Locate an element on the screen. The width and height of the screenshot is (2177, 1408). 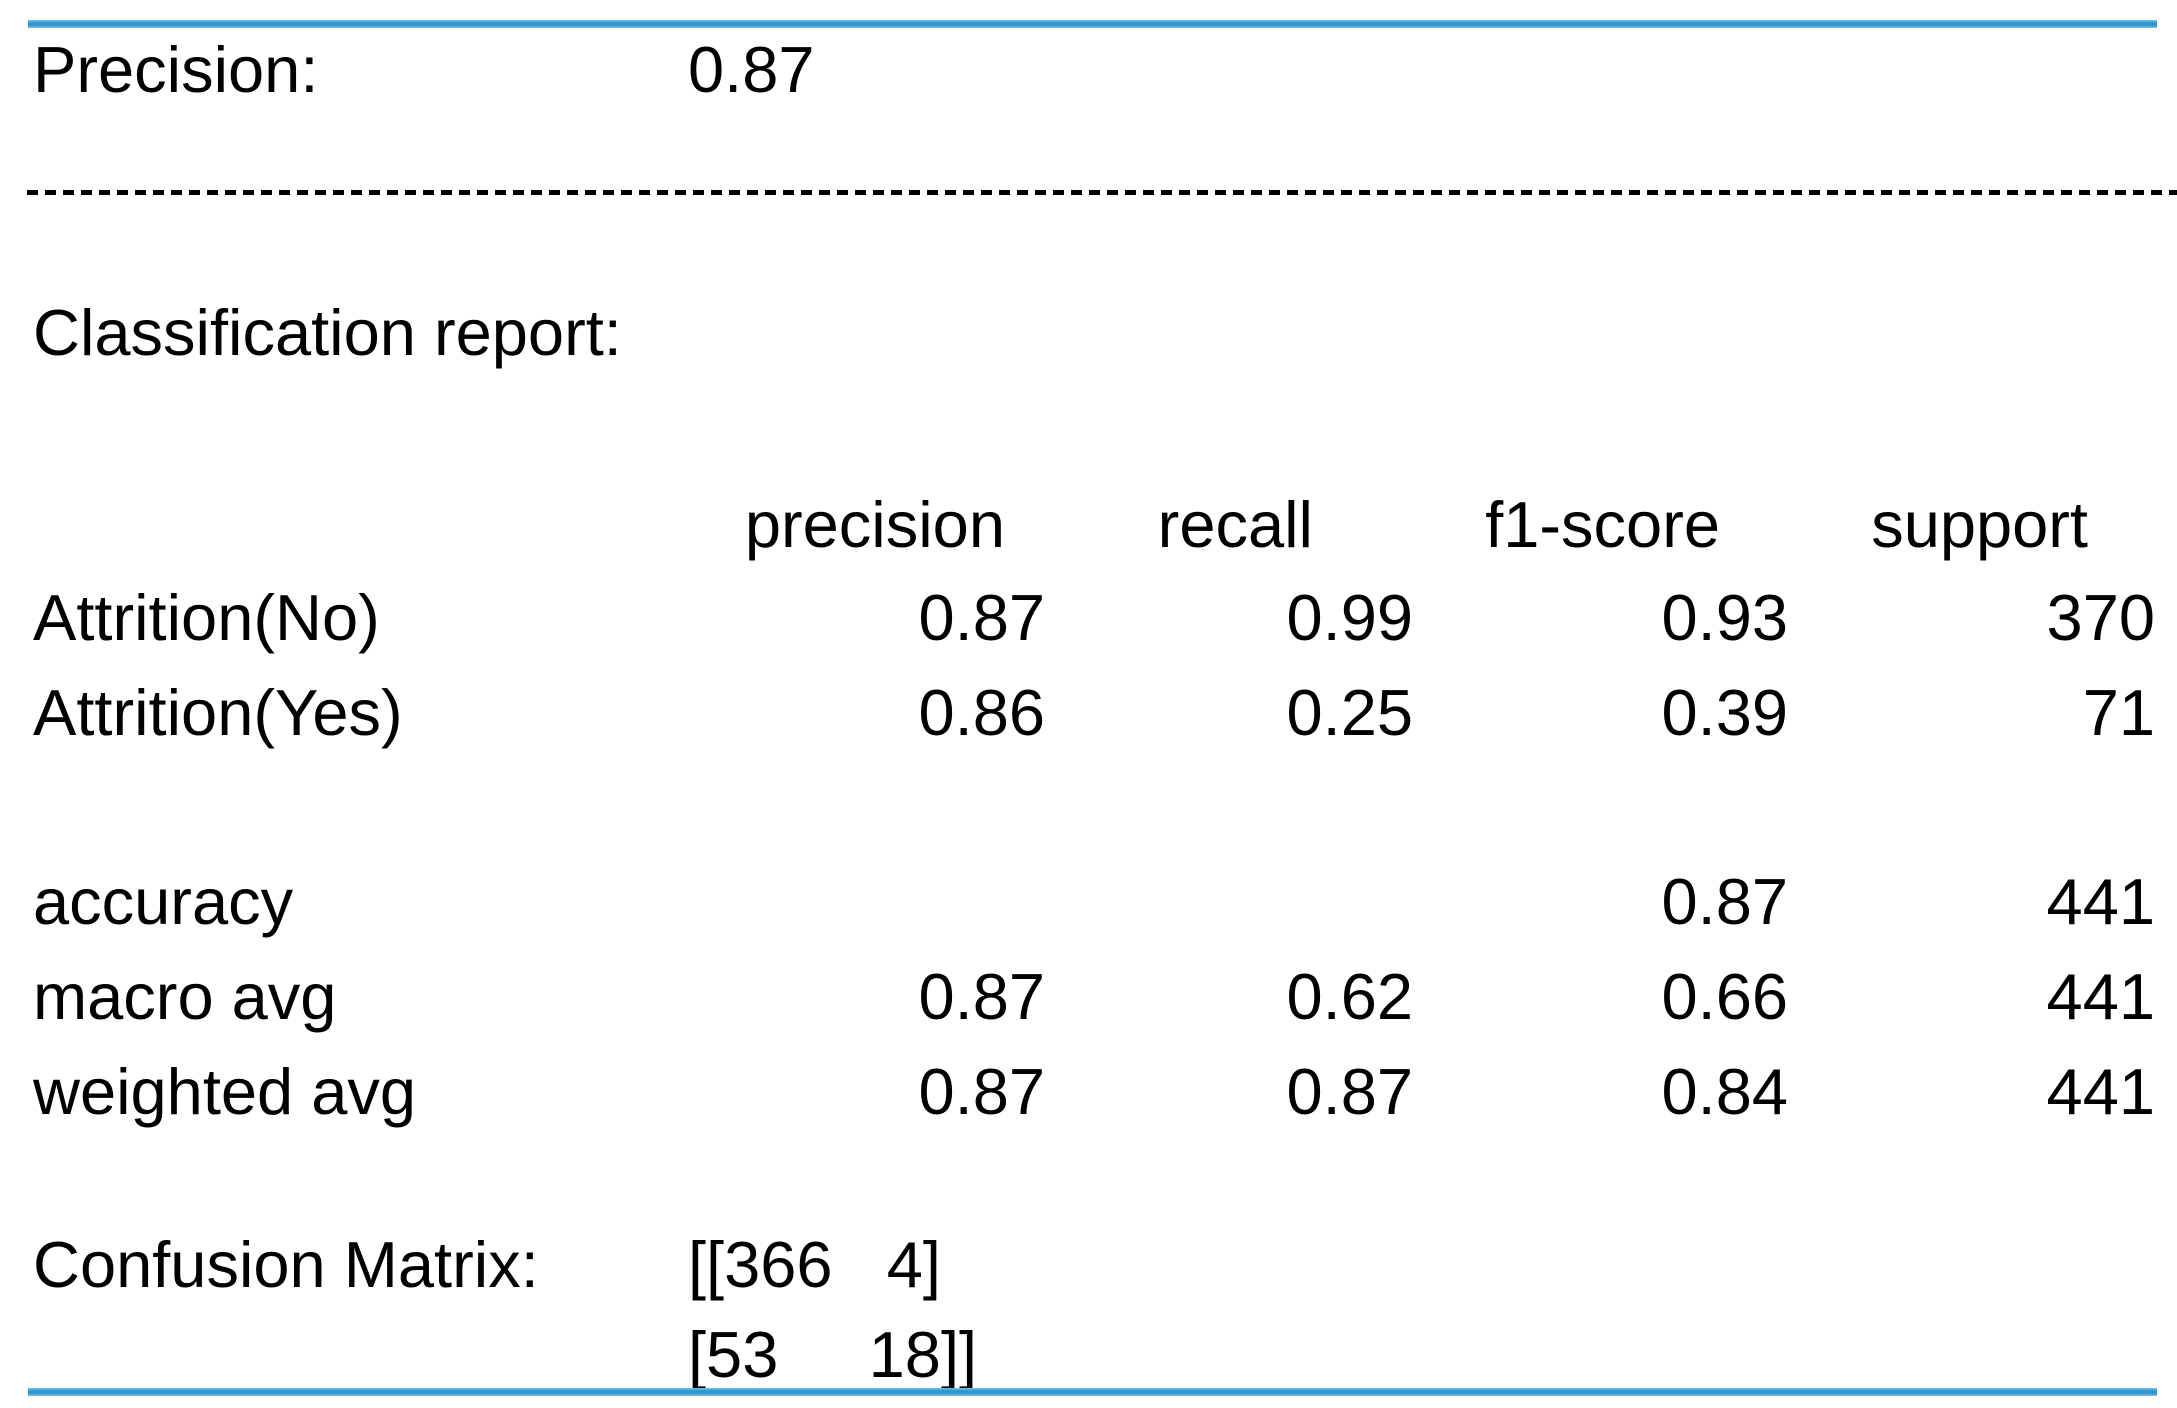
confusion-matrix-line2: [53 18]] is located at coordinates (833, 1354).